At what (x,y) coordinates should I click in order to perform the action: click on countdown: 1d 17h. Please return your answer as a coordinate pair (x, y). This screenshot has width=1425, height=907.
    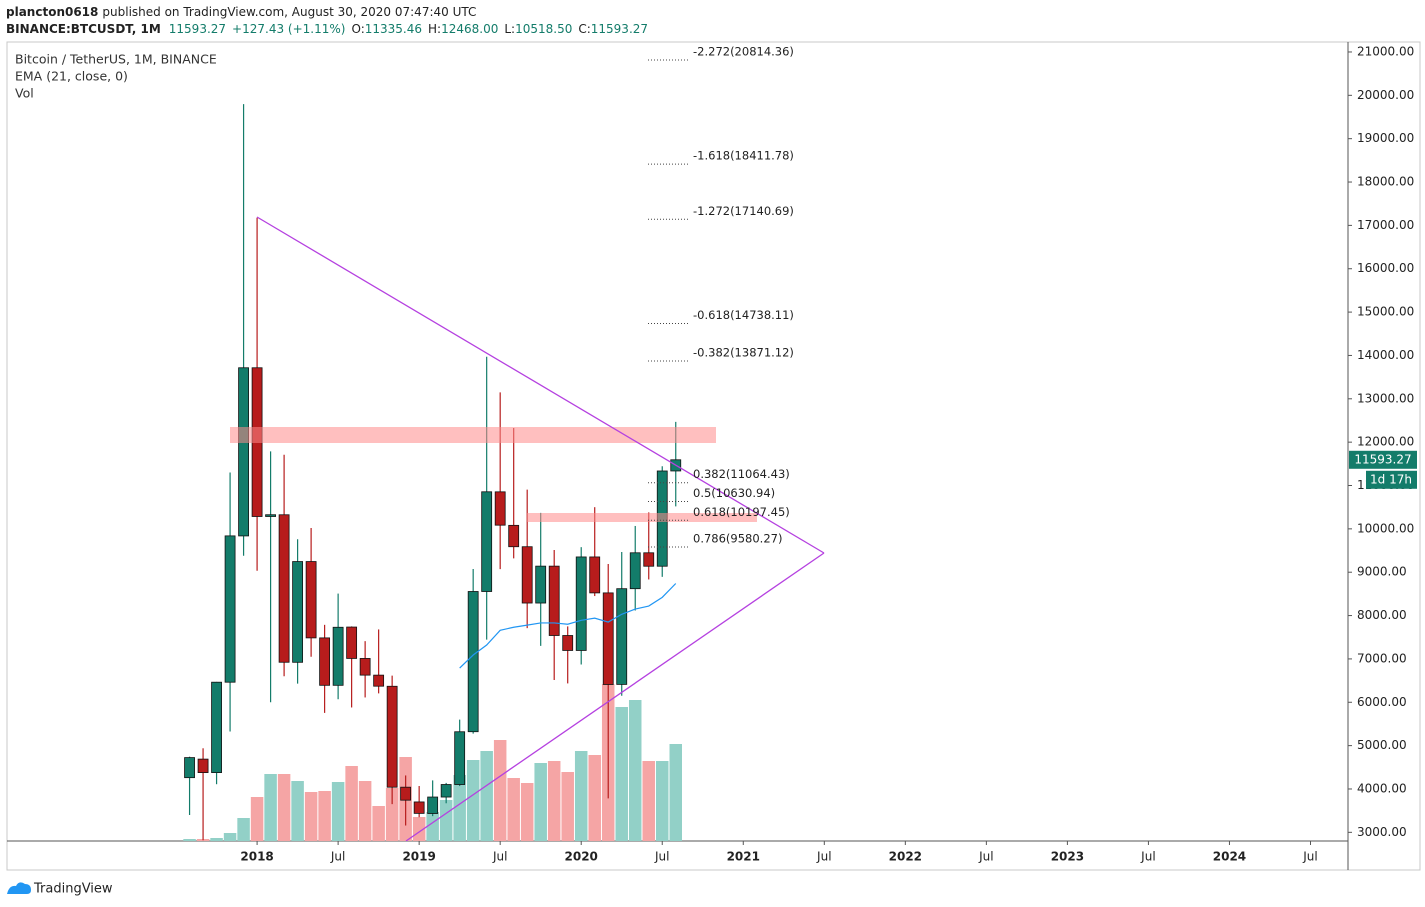
    Looking at the image, I should click on (1391, 479).